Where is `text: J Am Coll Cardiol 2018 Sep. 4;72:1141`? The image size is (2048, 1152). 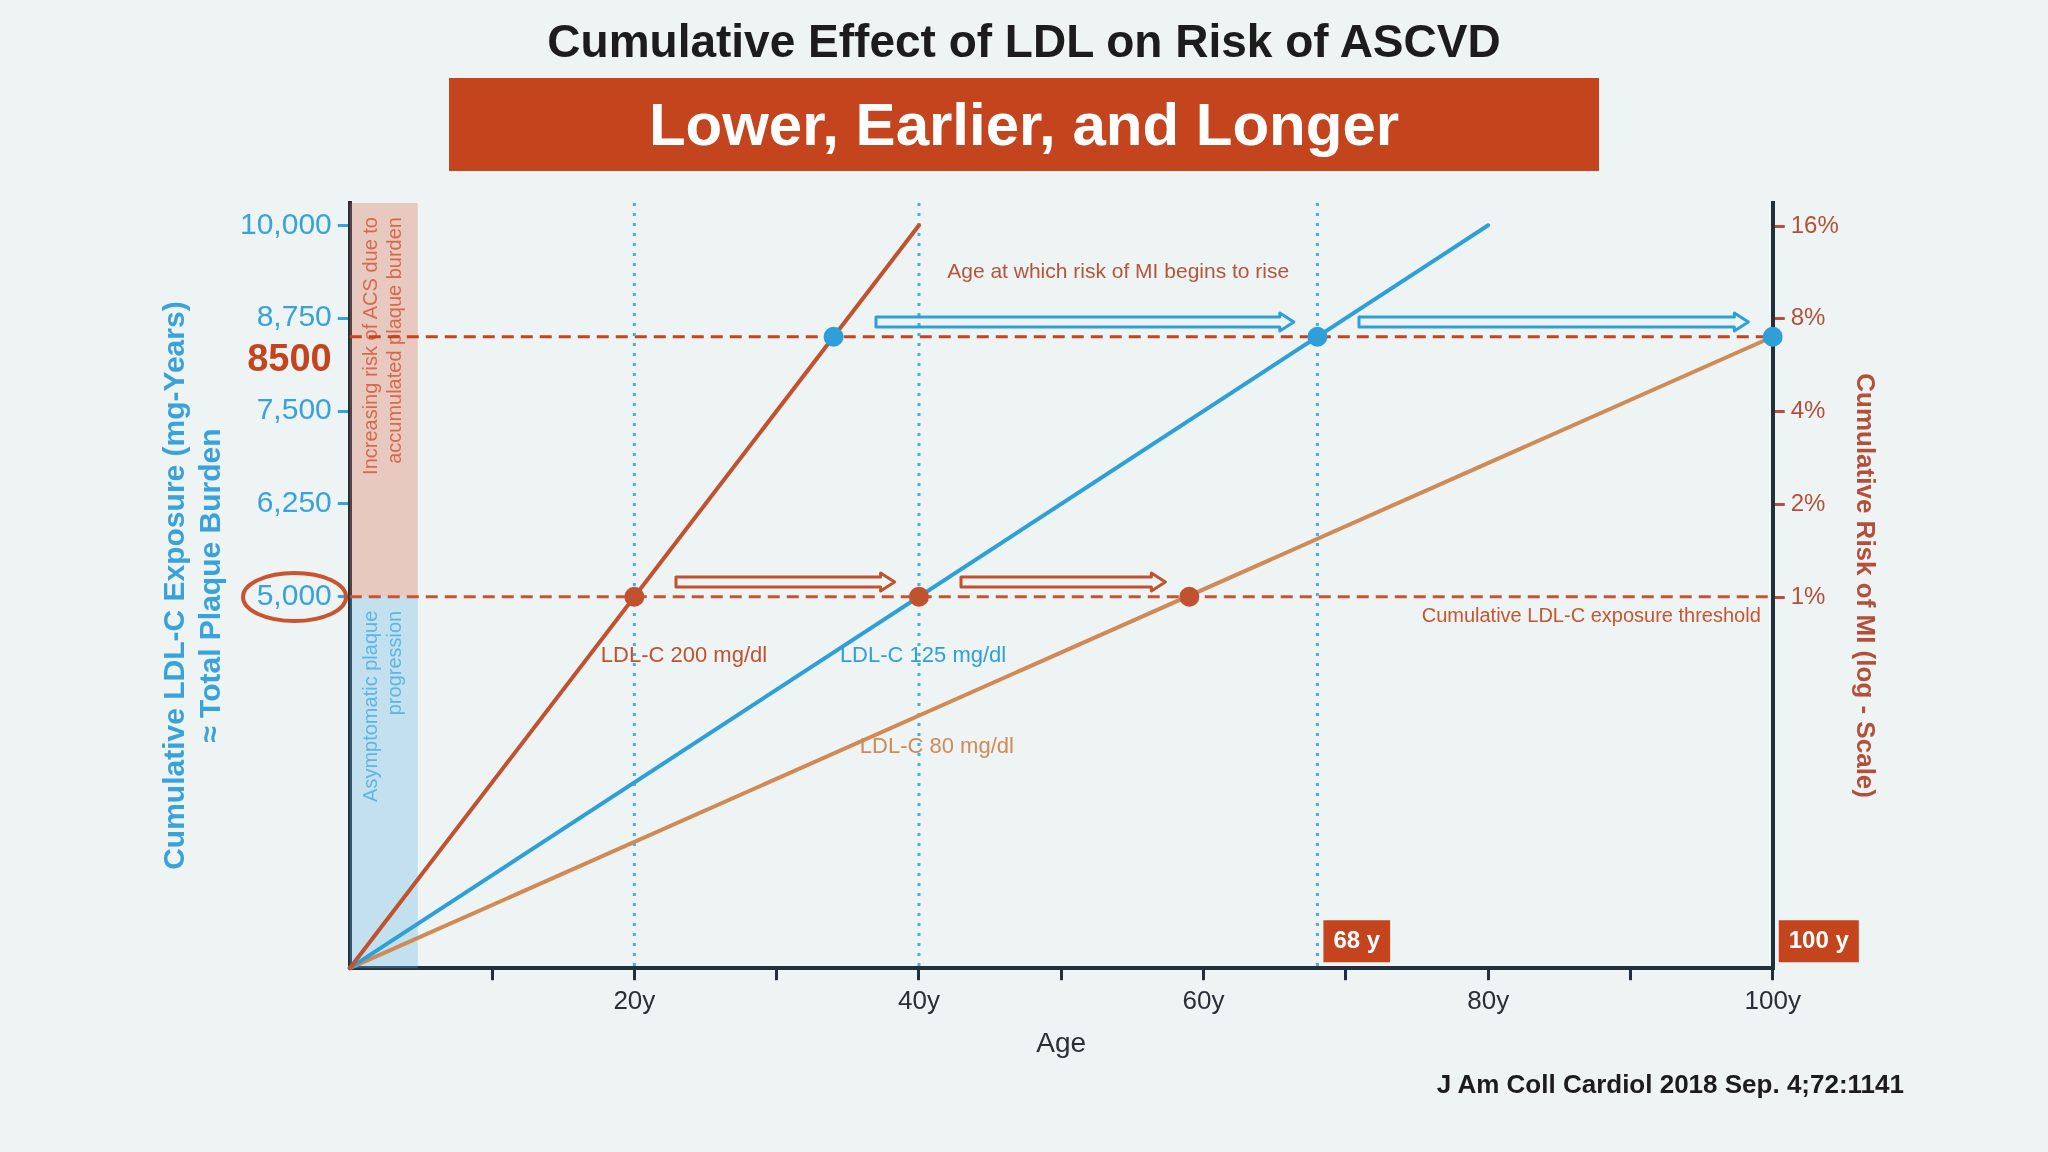
text: J Am Coll Cardiol 2018 Sep. 4;72:1141 is located at coordinates (1669, 1084).